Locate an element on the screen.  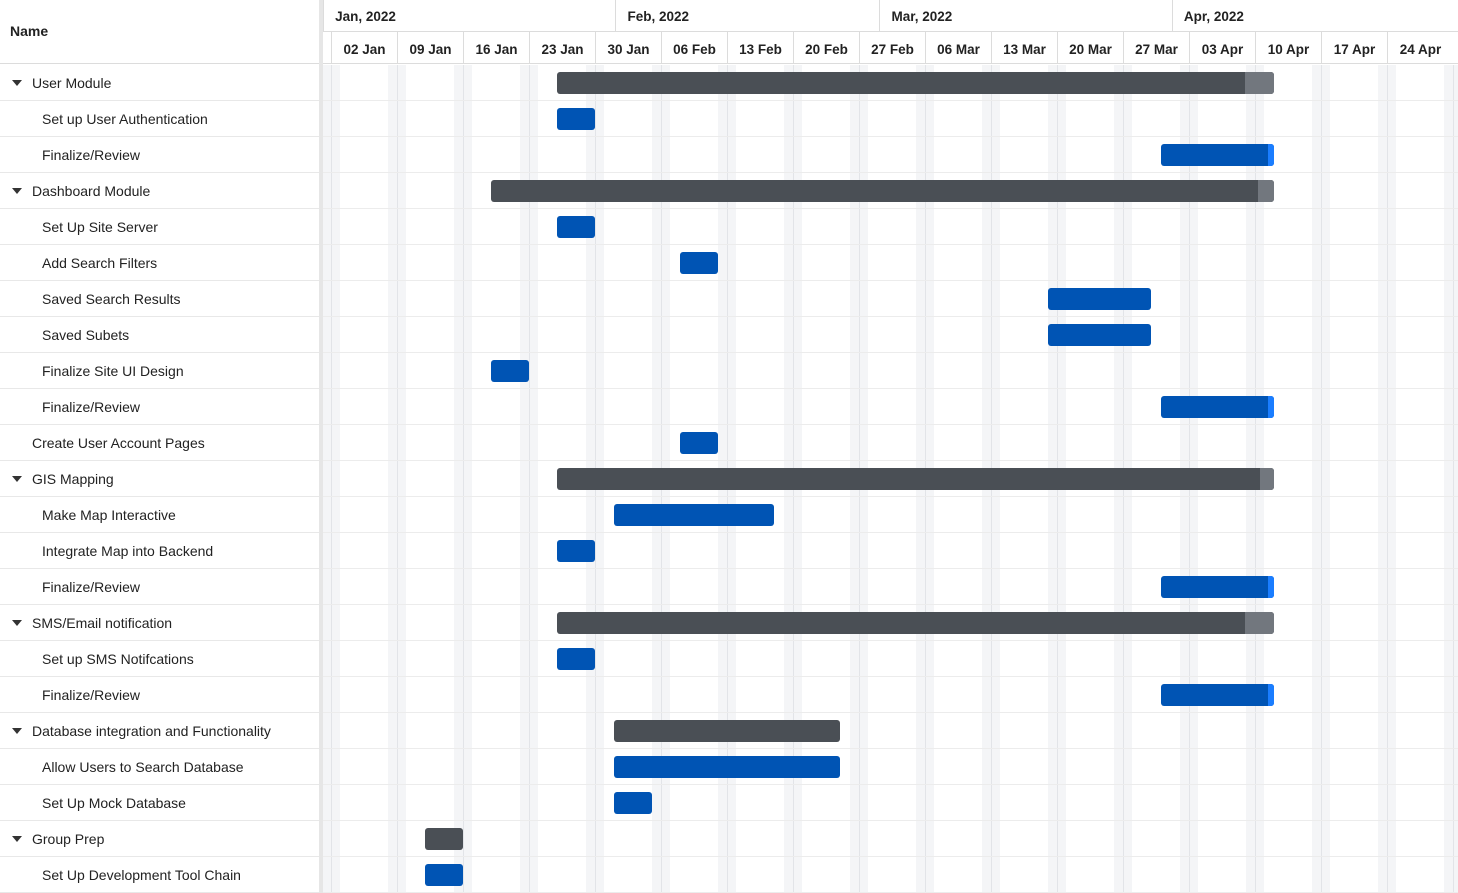
week-header-cell: 06 Feb is located at coordinates (694, 48).